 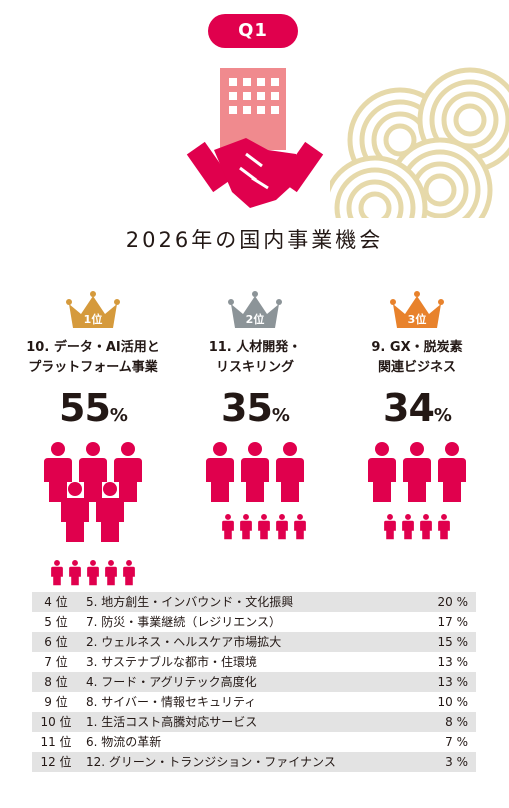 I want to click on category-cell: 3. サステナブルな都市・住環境, so click(x=172, y=662).